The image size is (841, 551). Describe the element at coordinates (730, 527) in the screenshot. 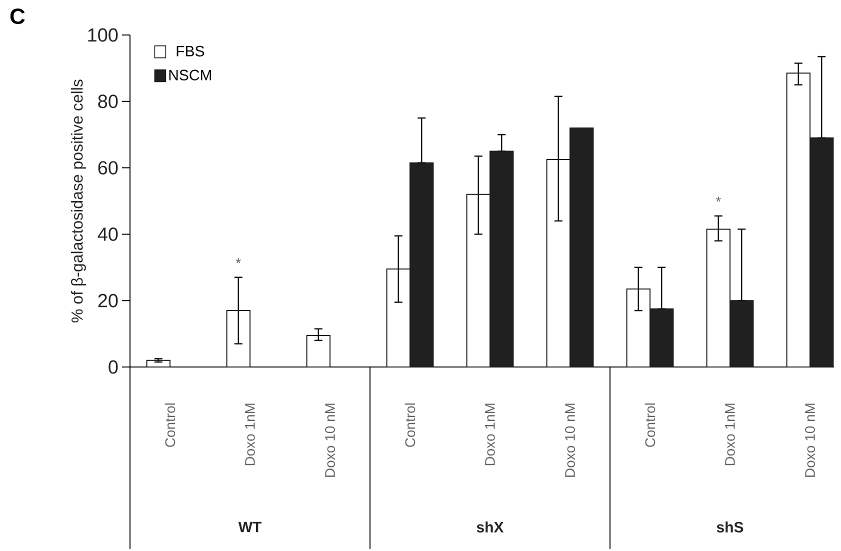

I see `text: shS` at that location.